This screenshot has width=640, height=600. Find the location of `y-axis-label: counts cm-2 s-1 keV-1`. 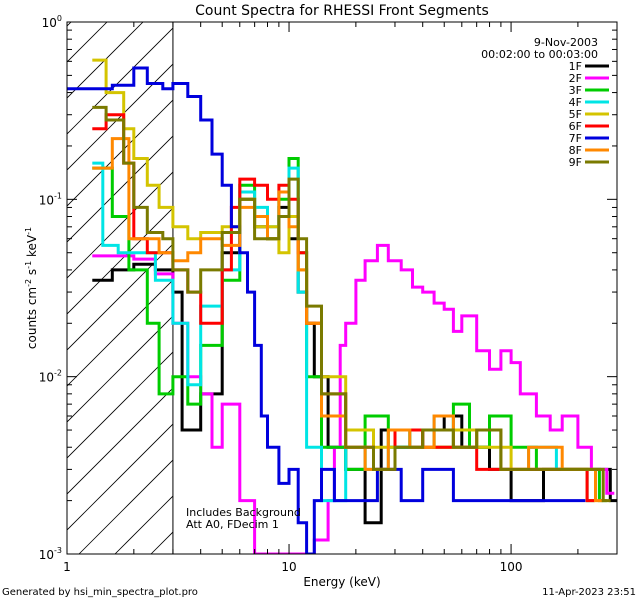

y-axis-label: counts cm-2 s-1 keV-1 is located at coordinates (31, 288).